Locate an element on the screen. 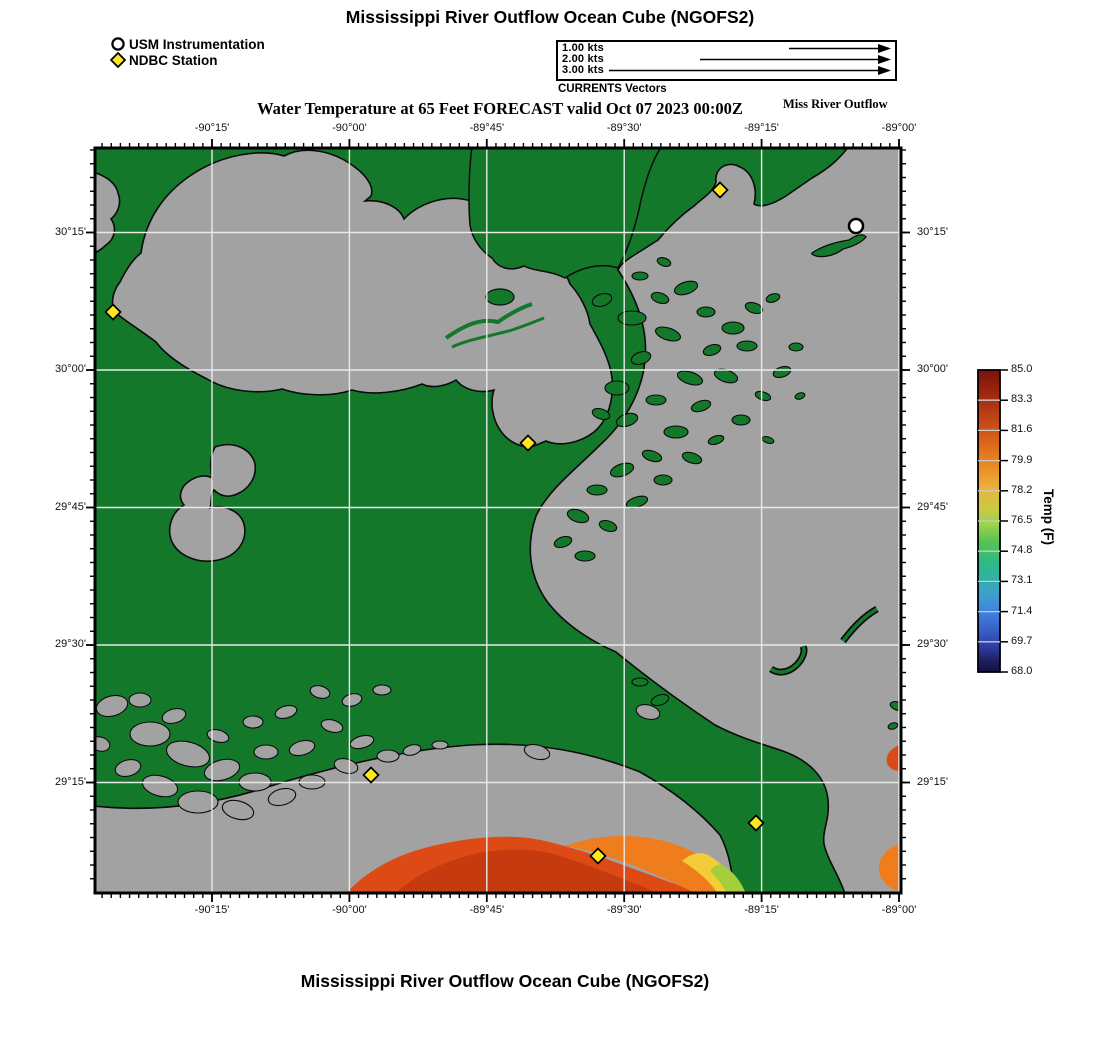  colorbar-tick-label: 73.1 is located at coordinates (1022, 580).